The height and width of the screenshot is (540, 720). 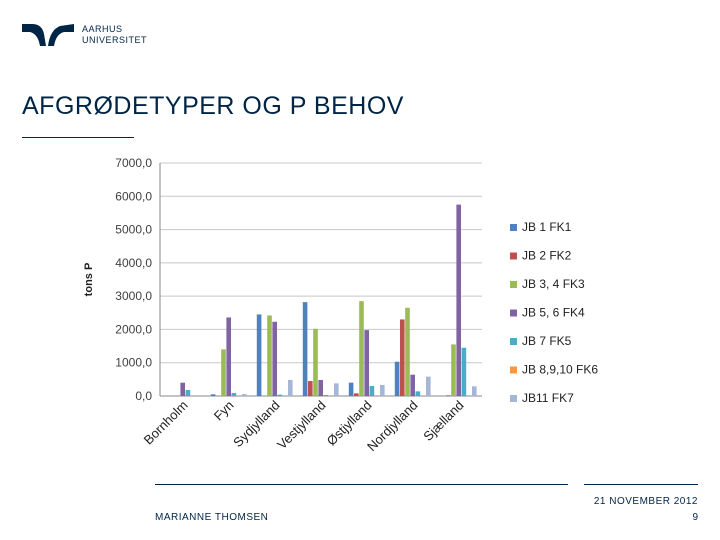 What do you see at coordinates (133, 196) in the screenshot?
I see `y-tick-label: 6000,0` at bounding box center [133, 196].